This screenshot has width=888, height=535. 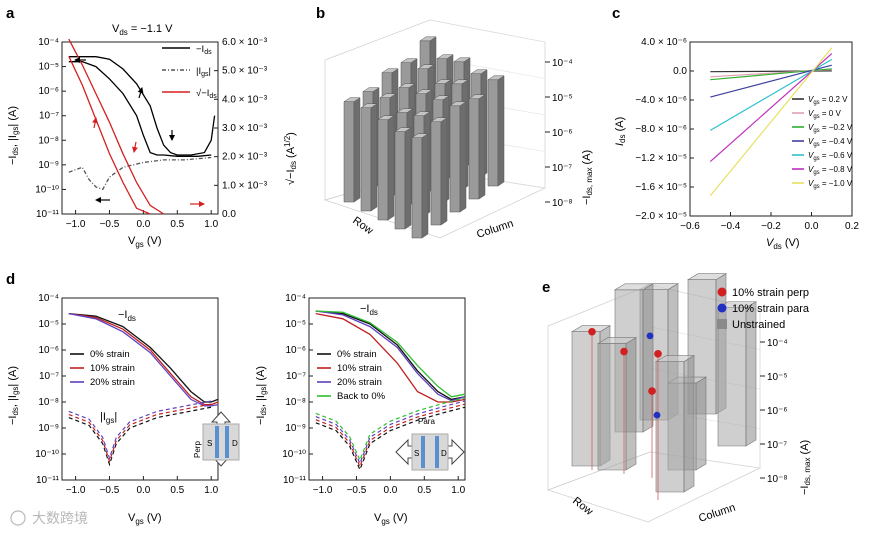 I want to click on x-tick-label: −1.0, so click(x=76, y=224).